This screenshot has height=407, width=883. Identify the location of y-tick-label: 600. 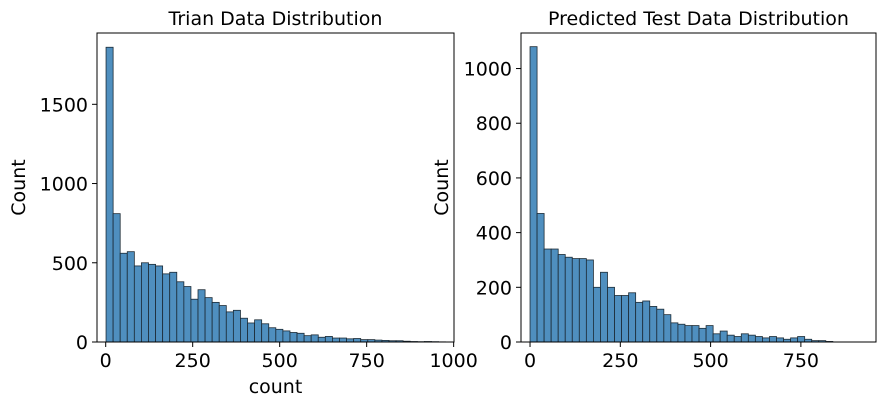
(494, 179).